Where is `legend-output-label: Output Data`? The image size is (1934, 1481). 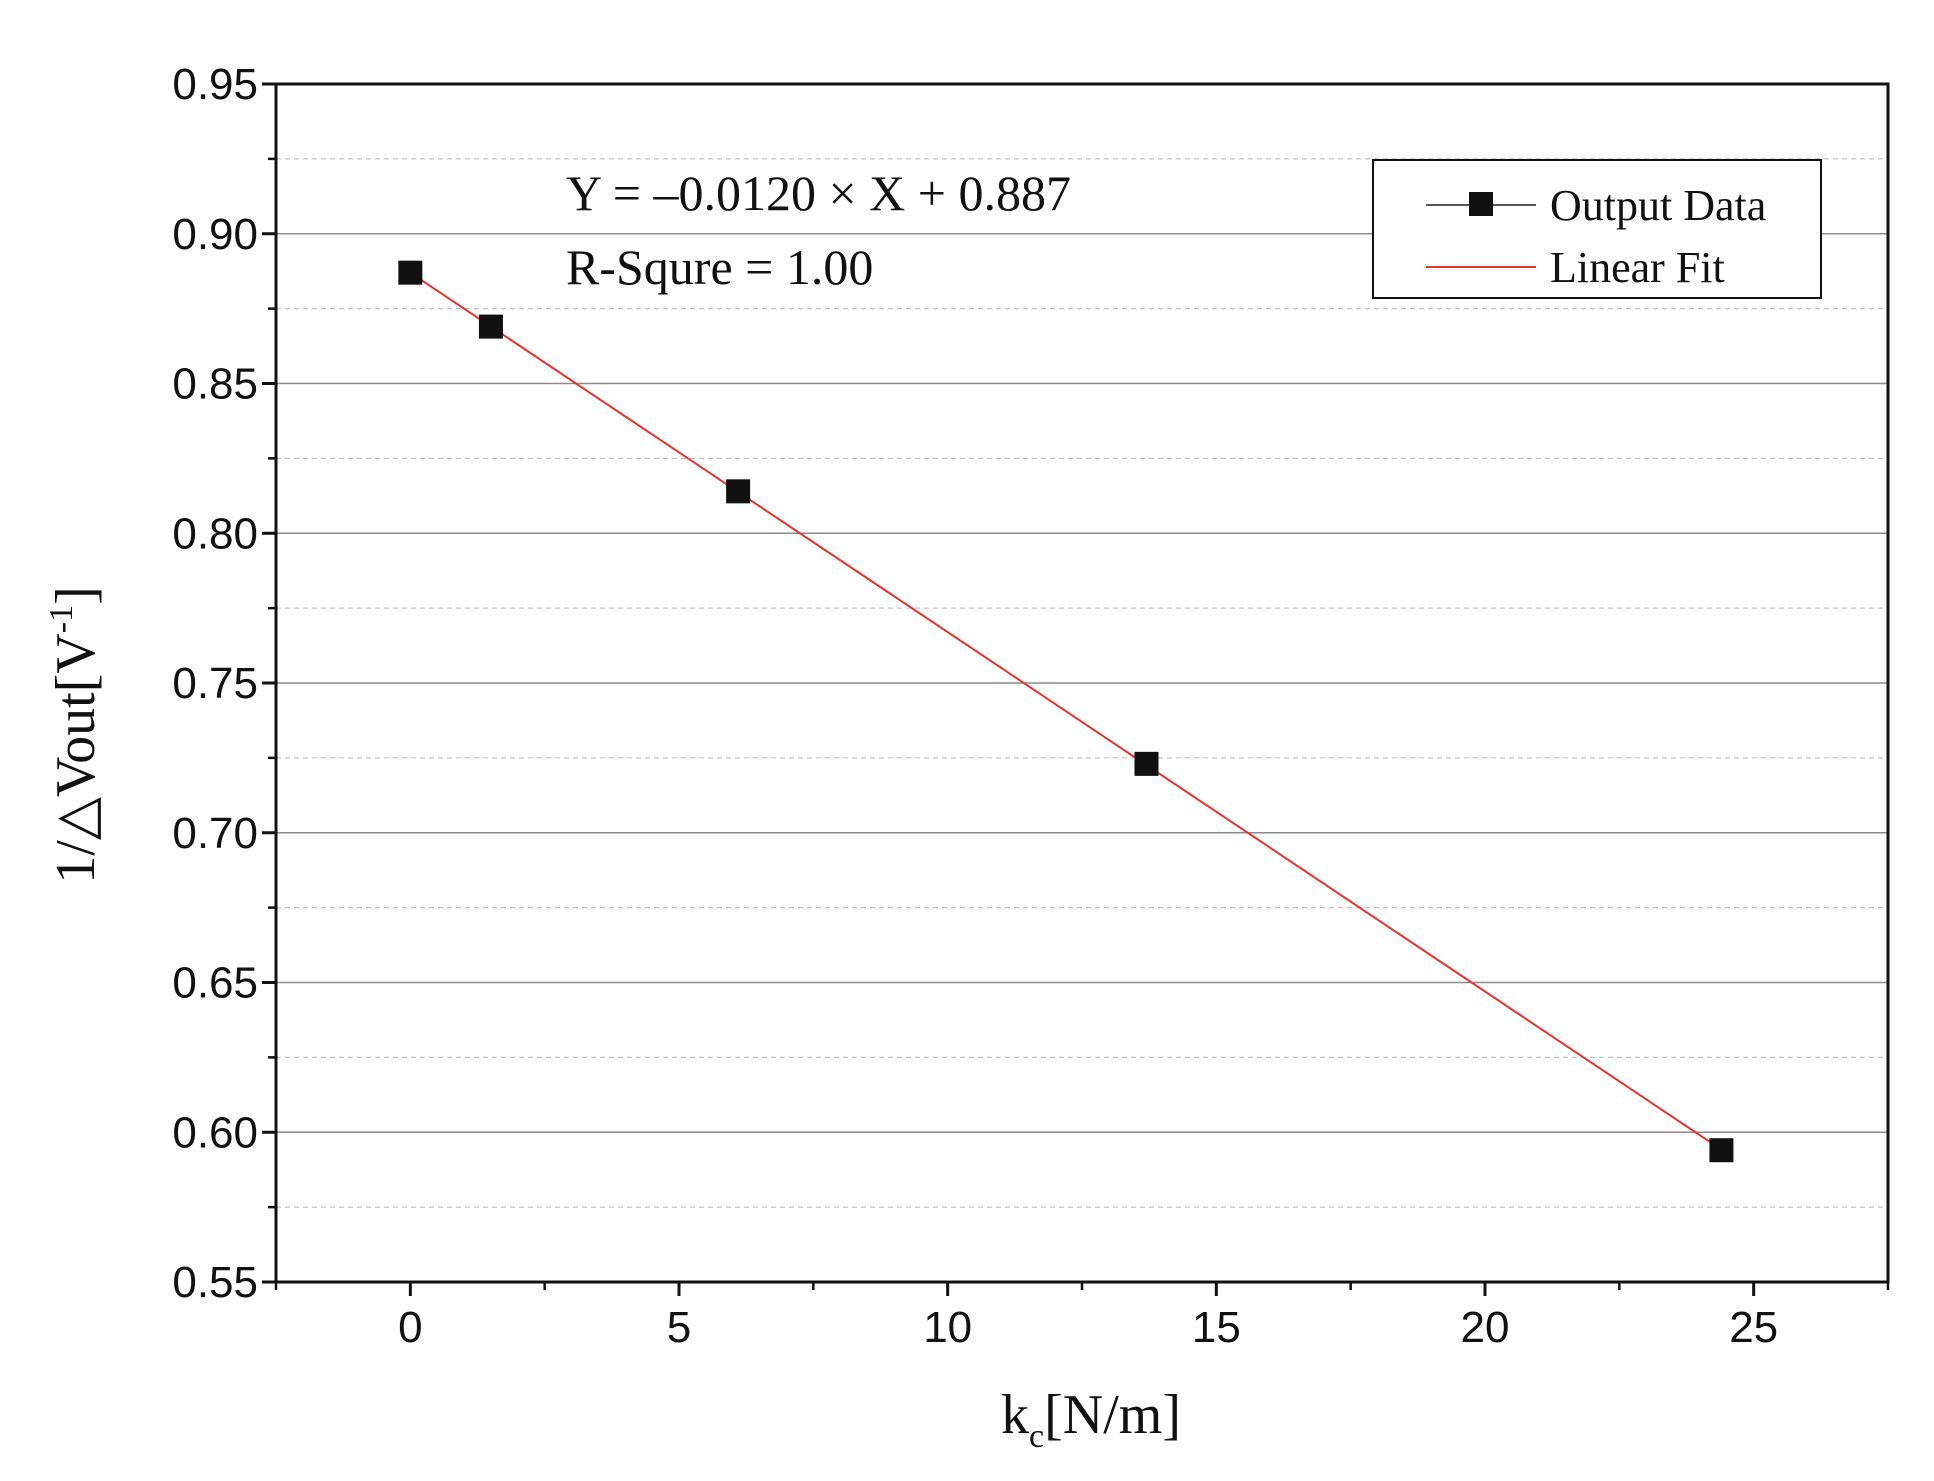
legend-output-label: Output Data is located at coordinates (1658, 205).